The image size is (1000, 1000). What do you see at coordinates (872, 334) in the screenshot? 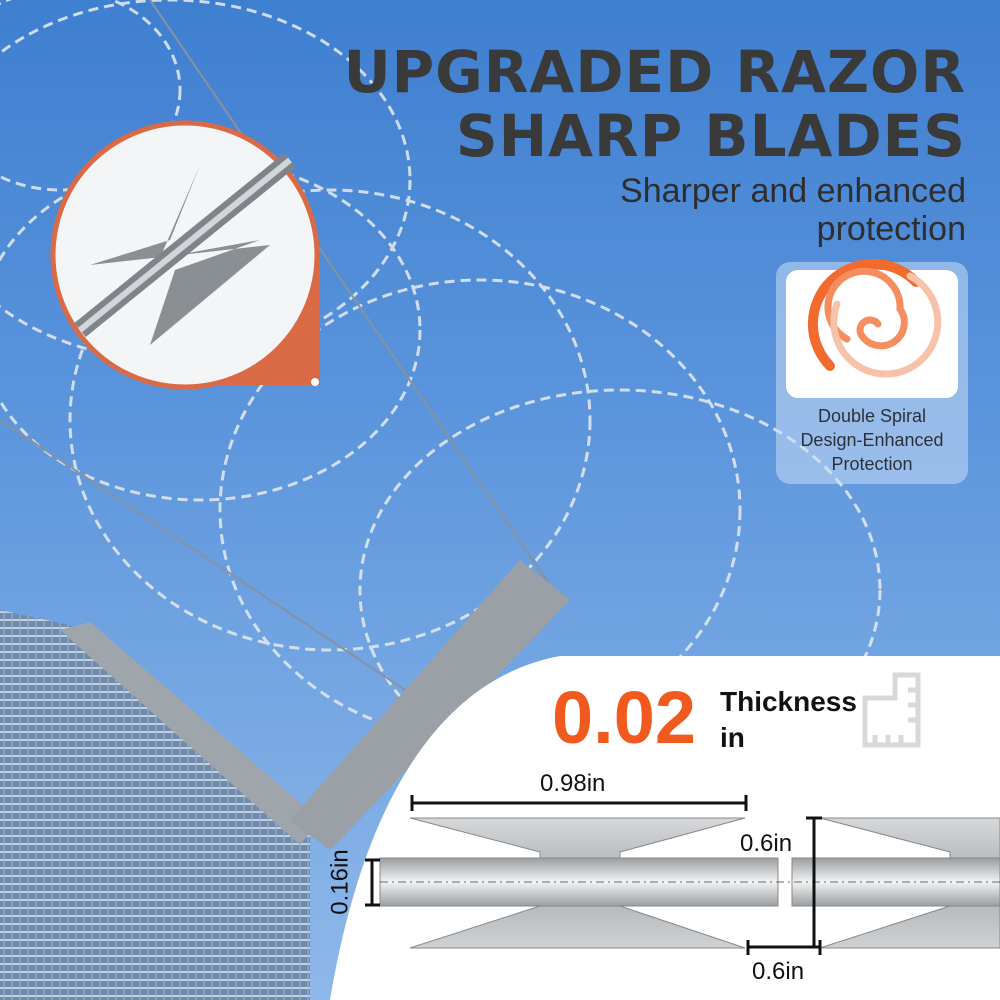
I see `spiral-icon-box` at bounding box center [872, 334].